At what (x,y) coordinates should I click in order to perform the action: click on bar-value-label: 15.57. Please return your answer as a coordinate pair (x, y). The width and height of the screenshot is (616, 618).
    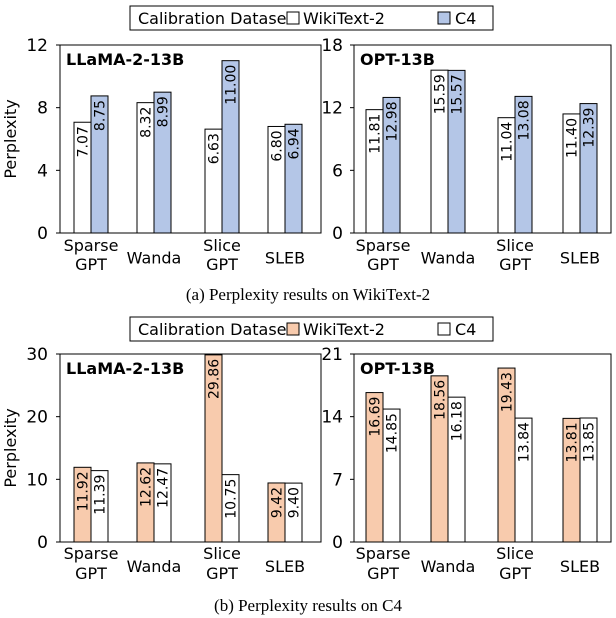
    Looking at the image, I should click on (458, 94).